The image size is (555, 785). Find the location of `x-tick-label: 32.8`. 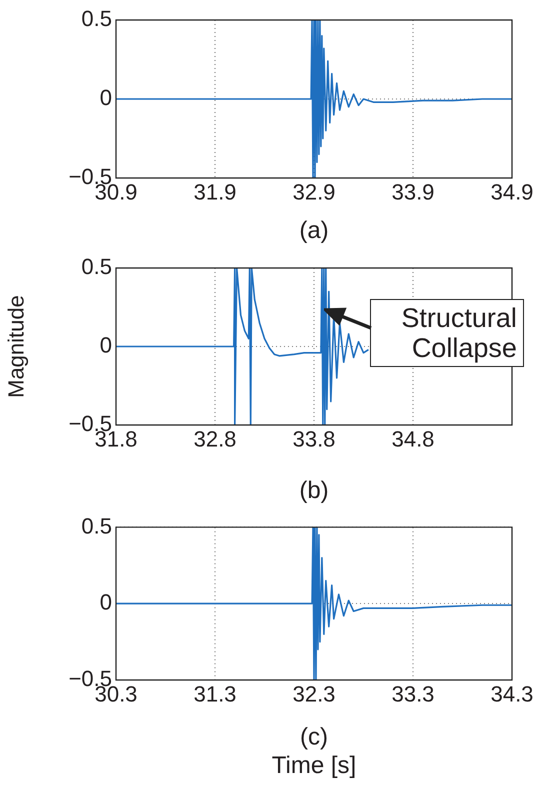

x-tick-label: 32.8 is located at coordinates (215, 439).